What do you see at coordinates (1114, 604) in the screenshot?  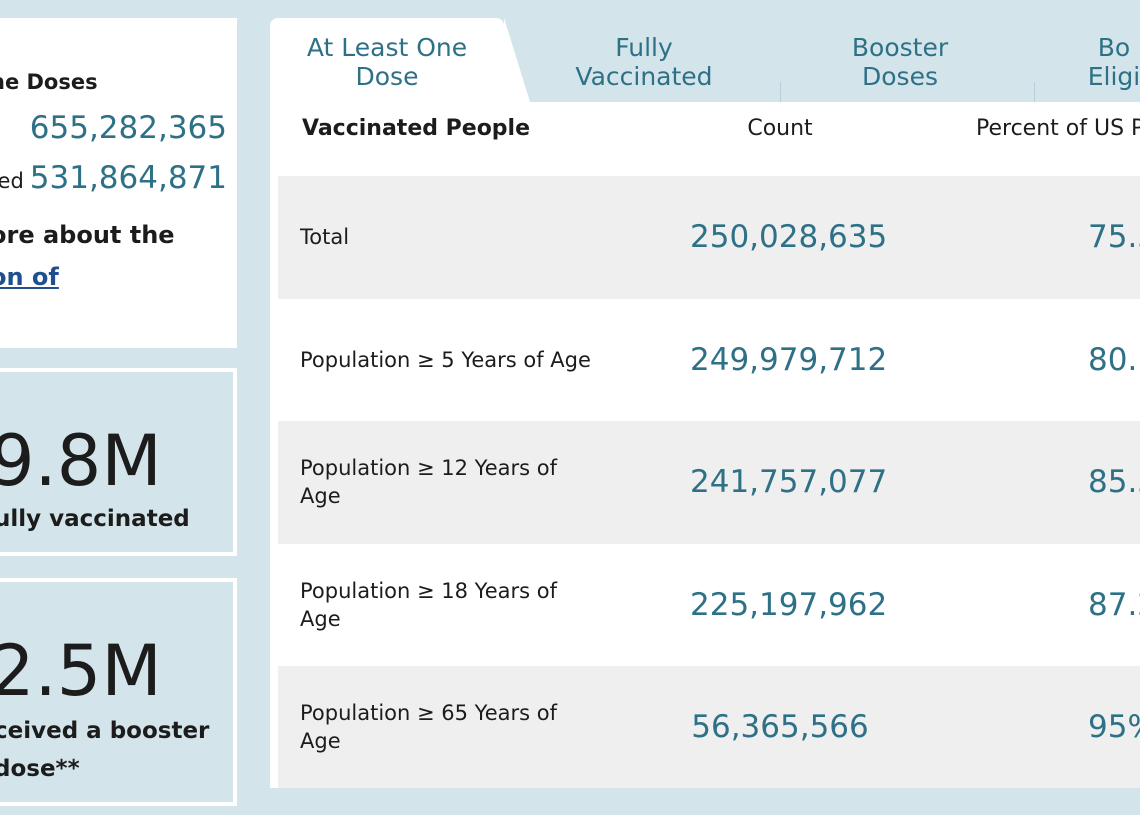 I see `row-percent: 87.2` at bounding box center [1114, 604].